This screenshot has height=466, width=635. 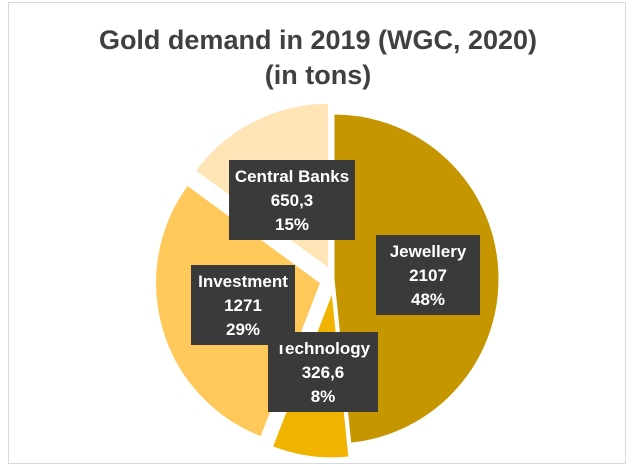 What do you see at coordinates (243, 329) in the screenshot?
I see `data-label-percent: 29%` at bounding box center [243, 329].